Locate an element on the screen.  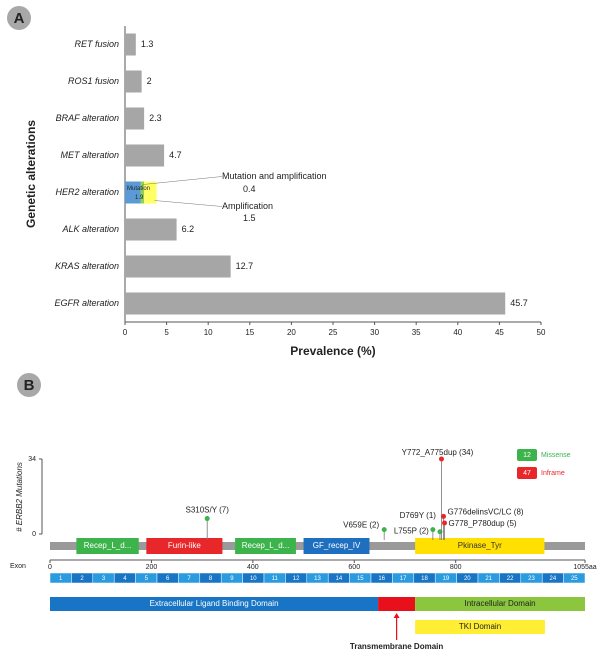
exon-number: 21 is located at coordinates (488, 579).